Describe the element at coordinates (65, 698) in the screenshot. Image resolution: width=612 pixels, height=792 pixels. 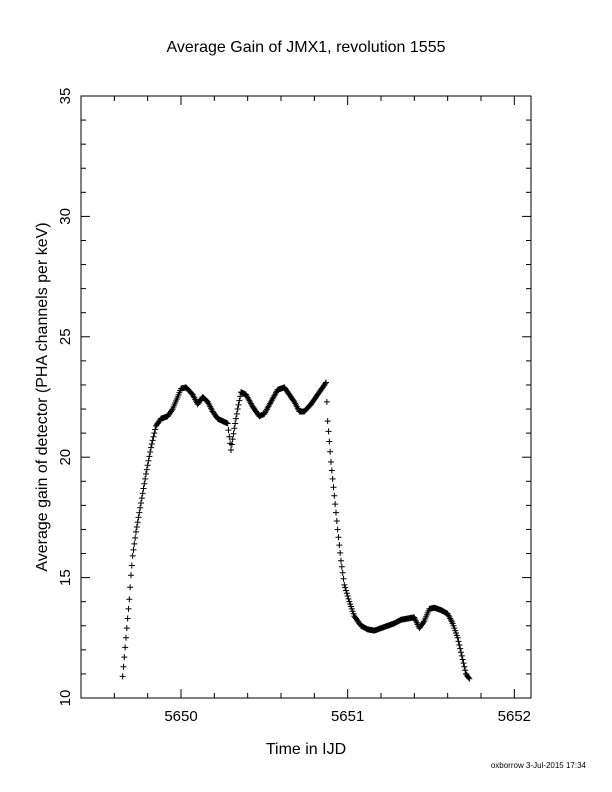
I see `y-tick-label: 10` at that location.